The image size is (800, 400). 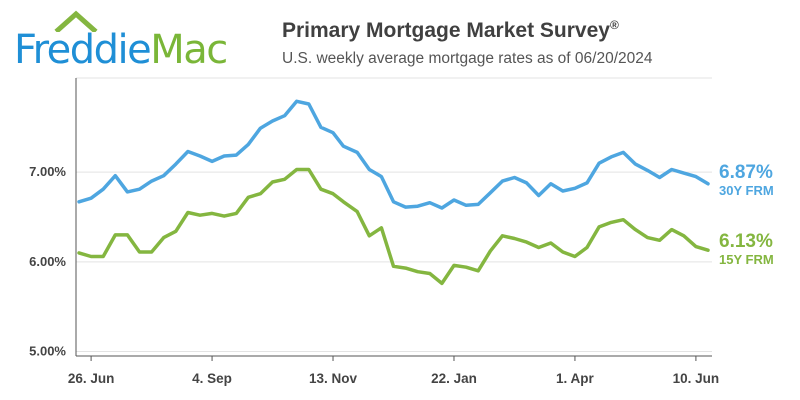 I want to click on series-name-rate15: 15Y FRM, so click(x=746, y=259).